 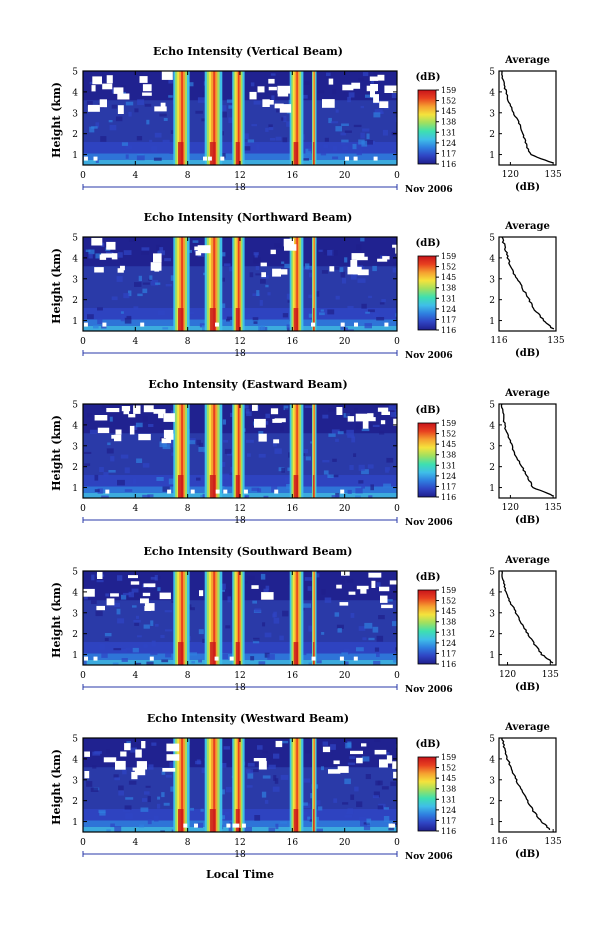 I want to click on x-tick-label: 20, so click(x=345, y=342).